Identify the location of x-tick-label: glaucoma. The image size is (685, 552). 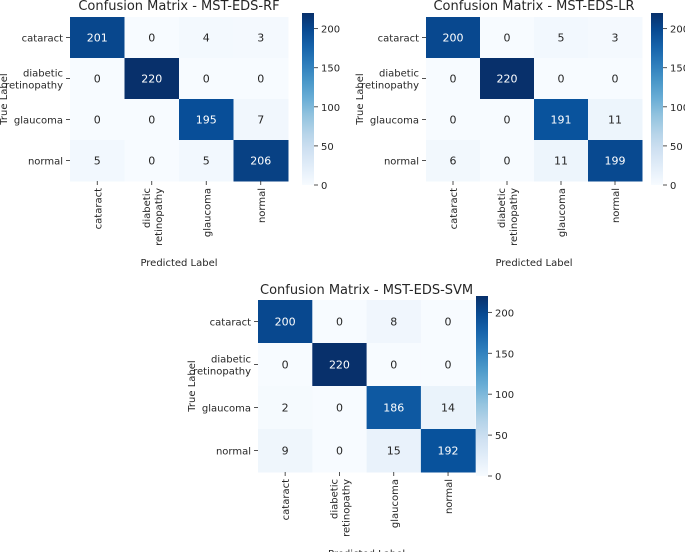
(207, 212).